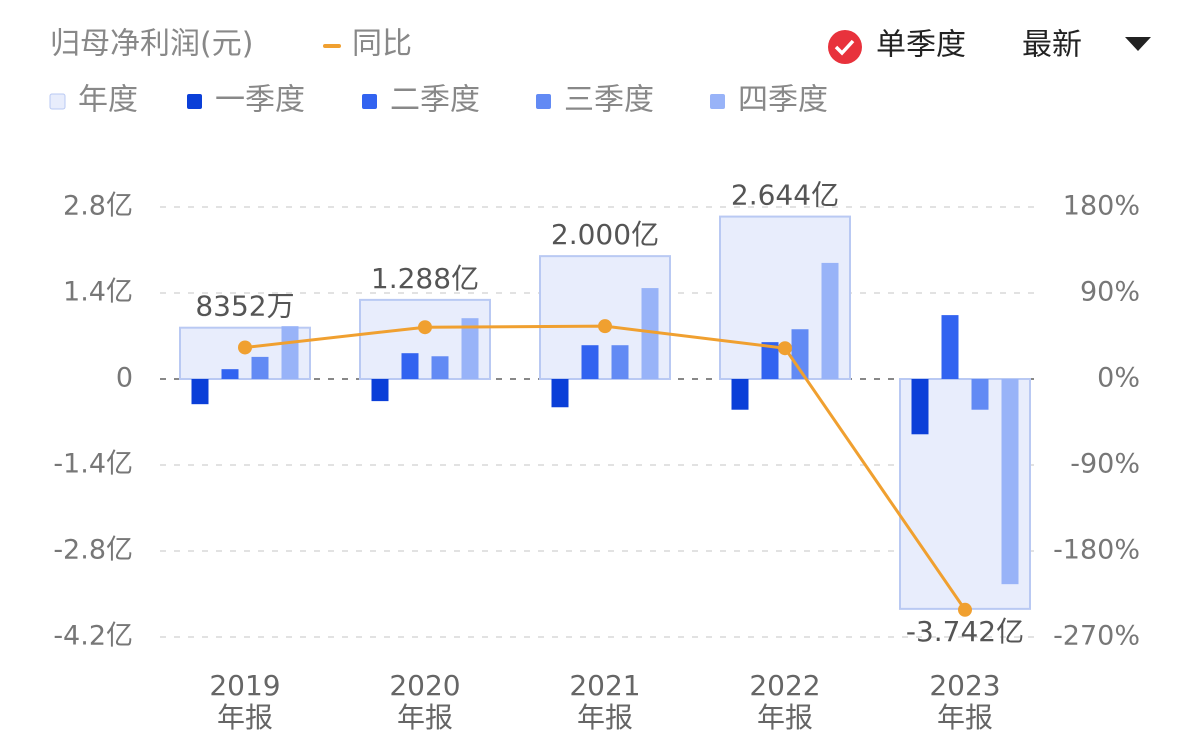 This screenshot has width=1200, height=756. I want to click on toggle: 单季度, so click(897, 46).